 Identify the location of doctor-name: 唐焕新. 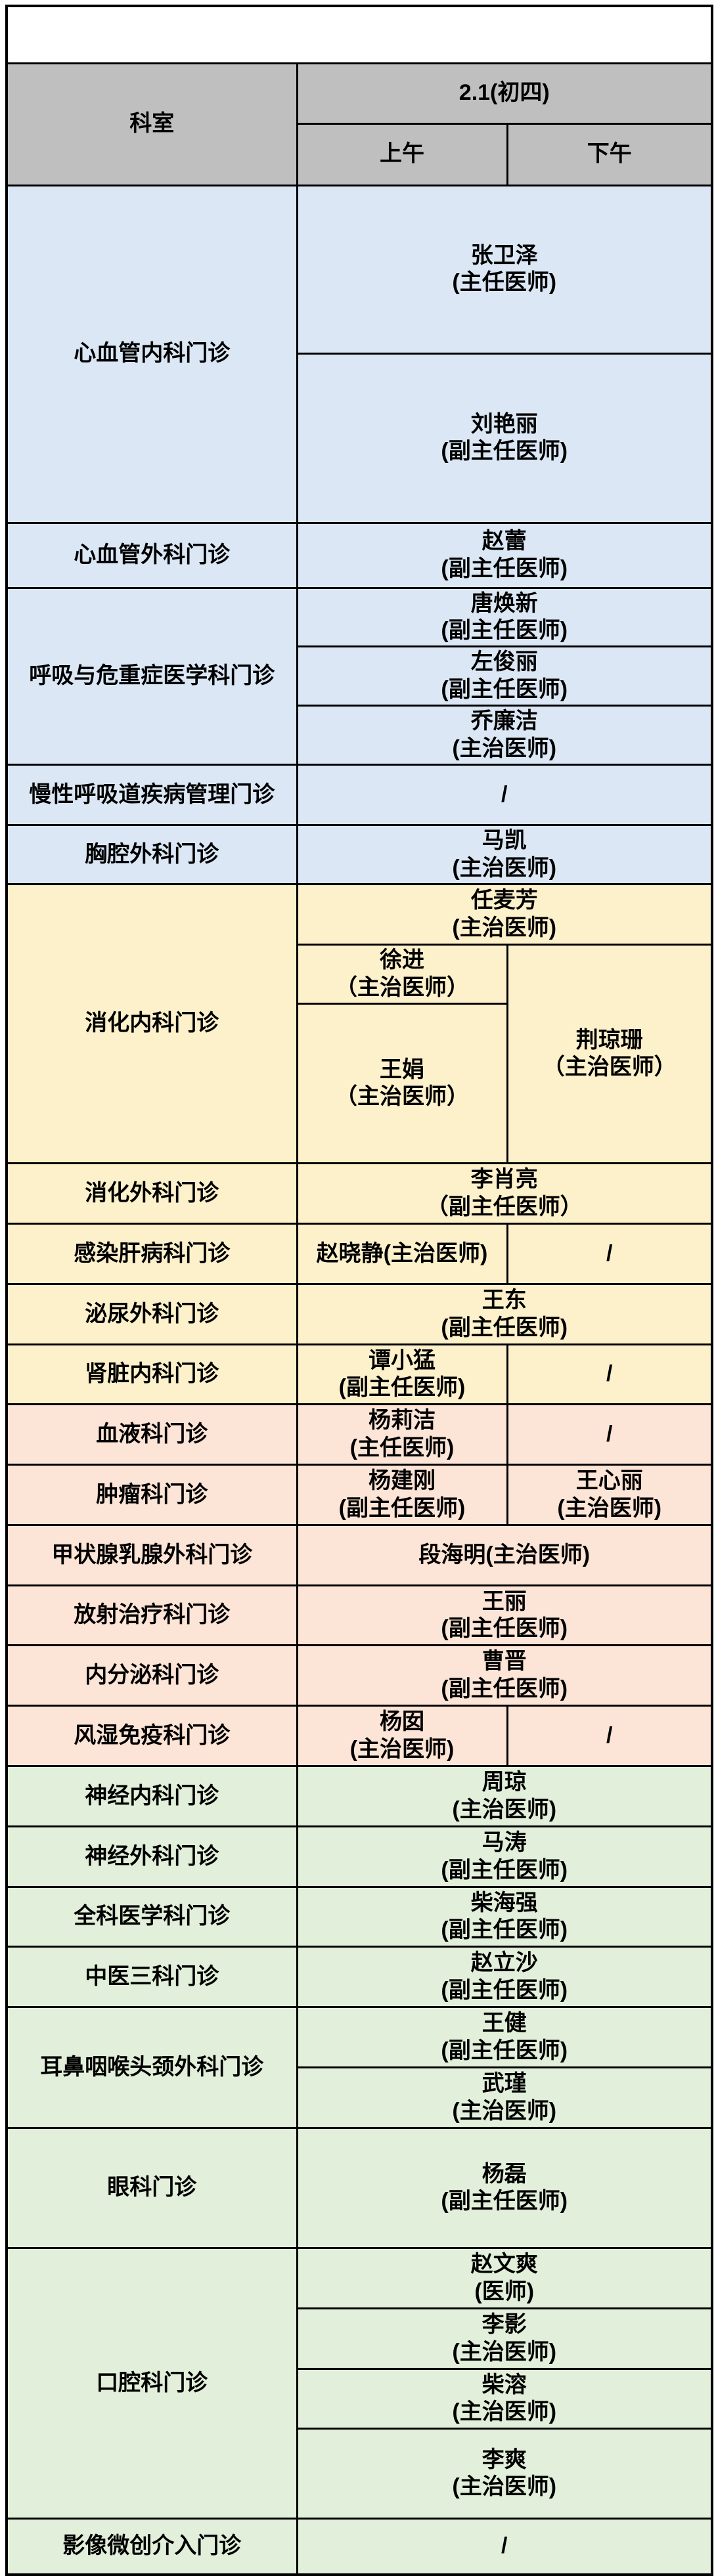
(504, 603).